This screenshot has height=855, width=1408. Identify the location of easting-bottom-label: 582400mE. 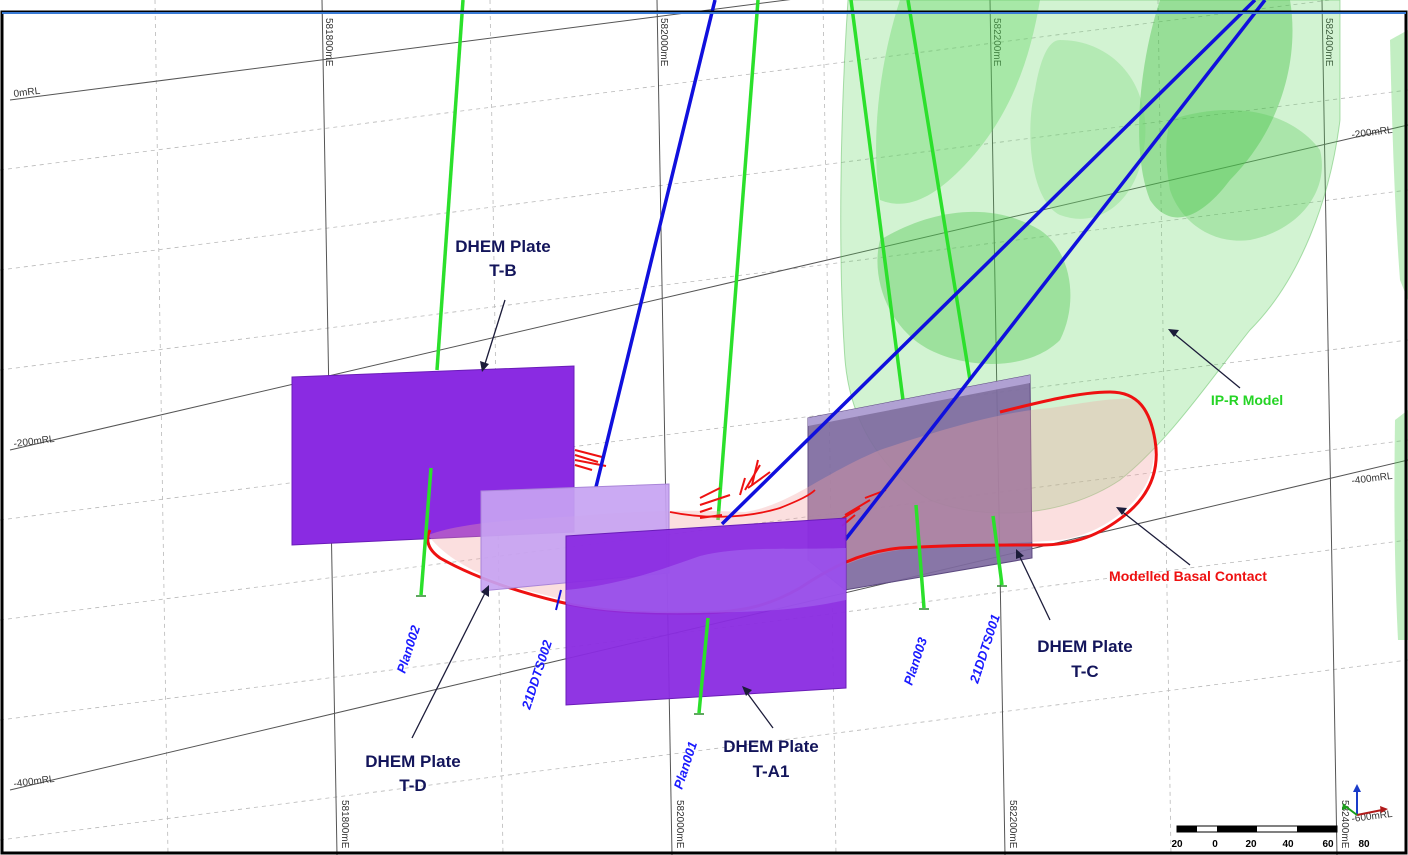
(1344, 824).